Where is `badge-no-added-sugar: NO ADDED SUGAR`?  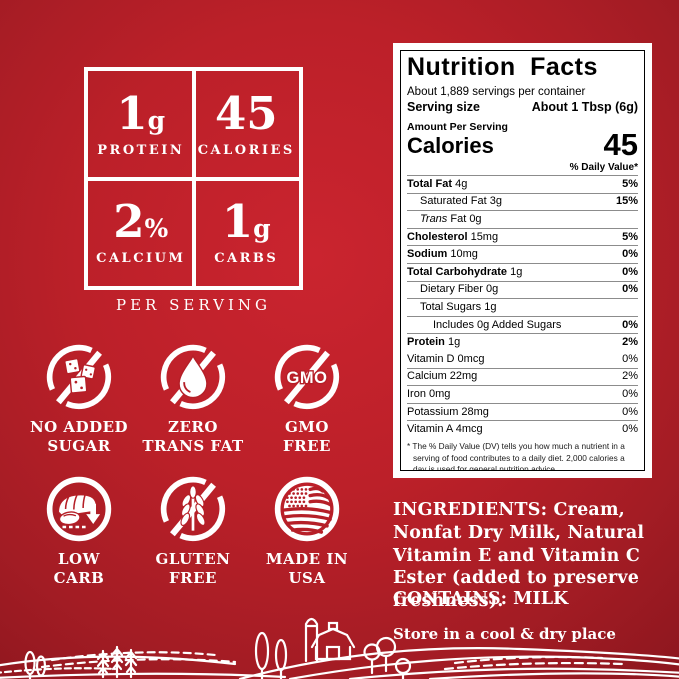
badge-no-added-sugar: NO ADDED SUGAR is located at coordinates (79, 401).